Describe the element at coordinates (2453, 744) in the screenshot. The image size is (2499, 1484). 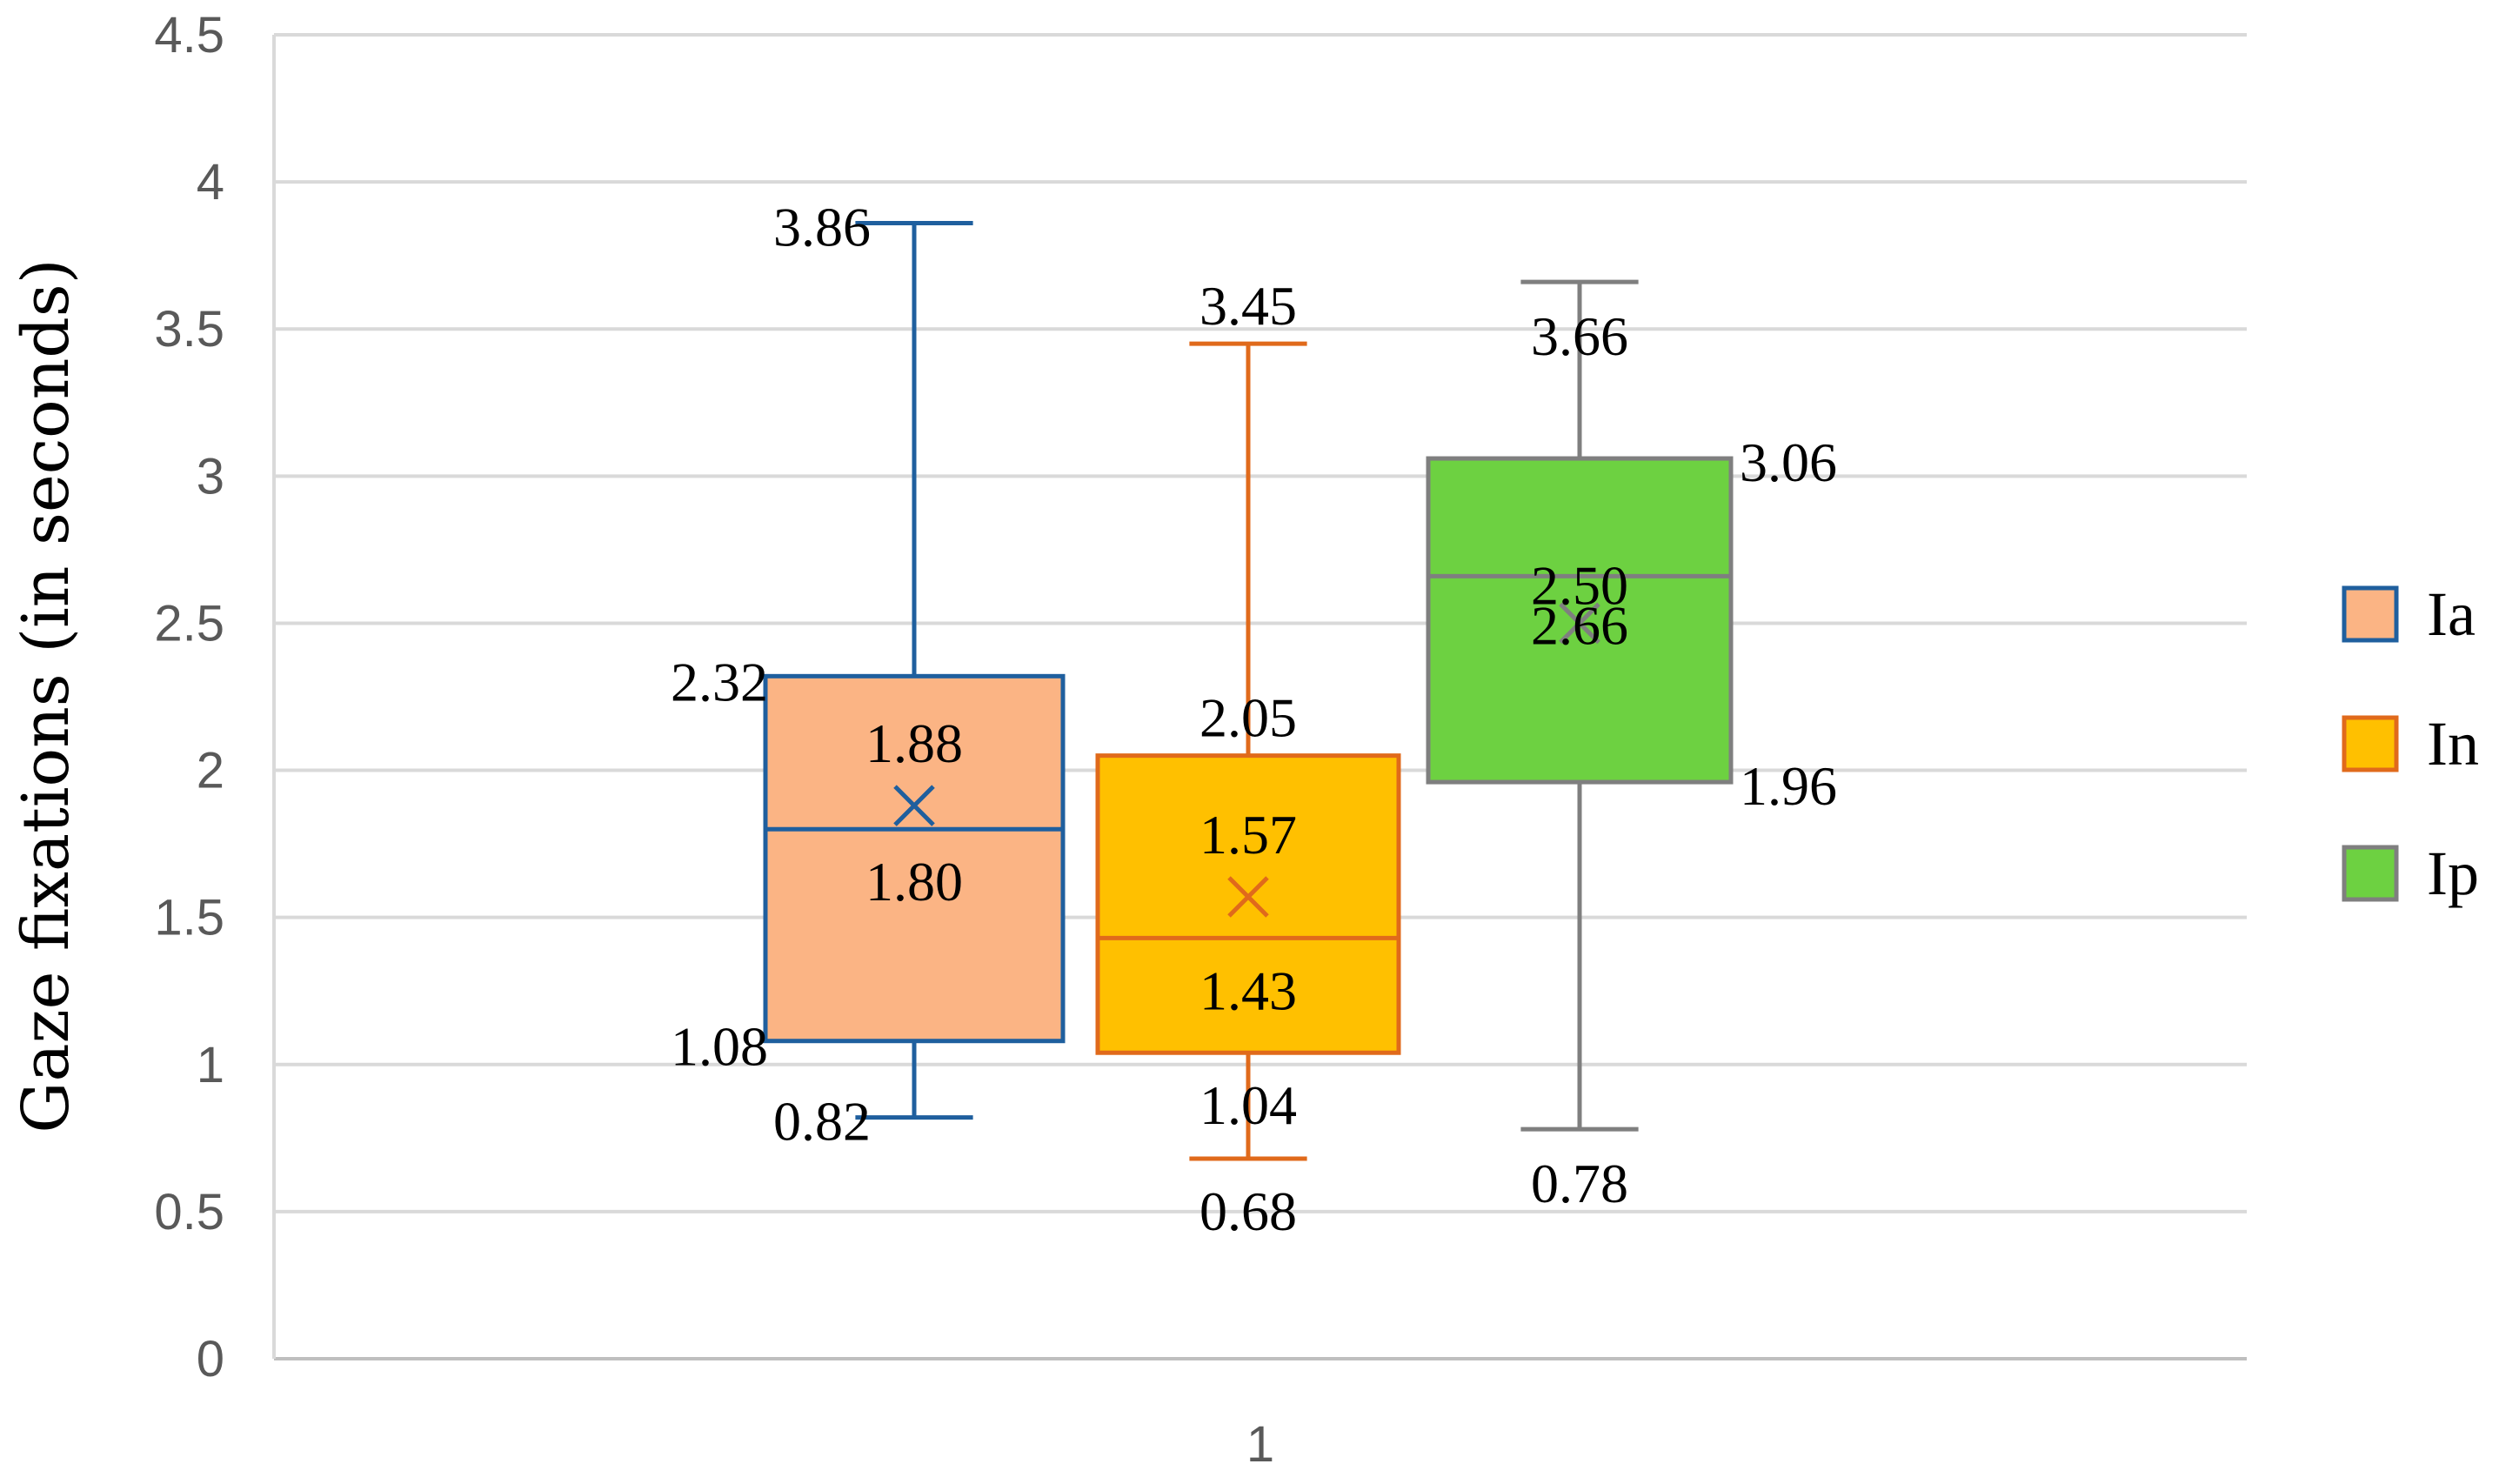
I see `legend-label: In` at that location.